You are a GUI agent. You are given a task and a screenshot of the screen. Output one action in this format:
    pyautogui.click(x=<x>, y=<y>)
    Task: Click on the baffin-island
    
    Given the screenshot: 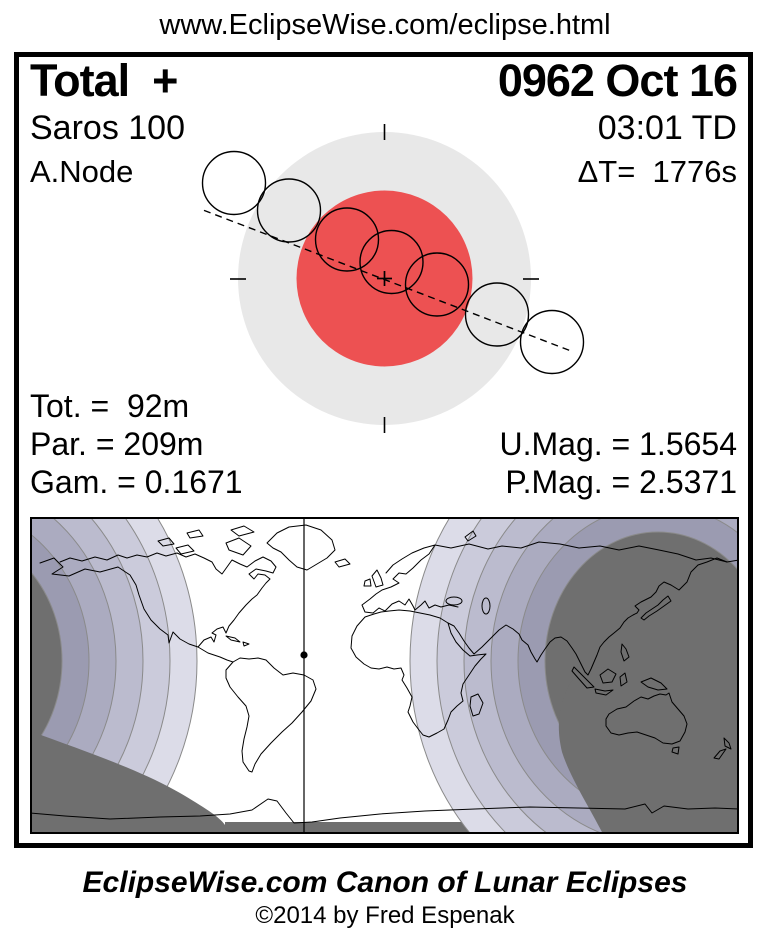 What is the action you would take?
    pyautogui.click(x=238, y=546)
    